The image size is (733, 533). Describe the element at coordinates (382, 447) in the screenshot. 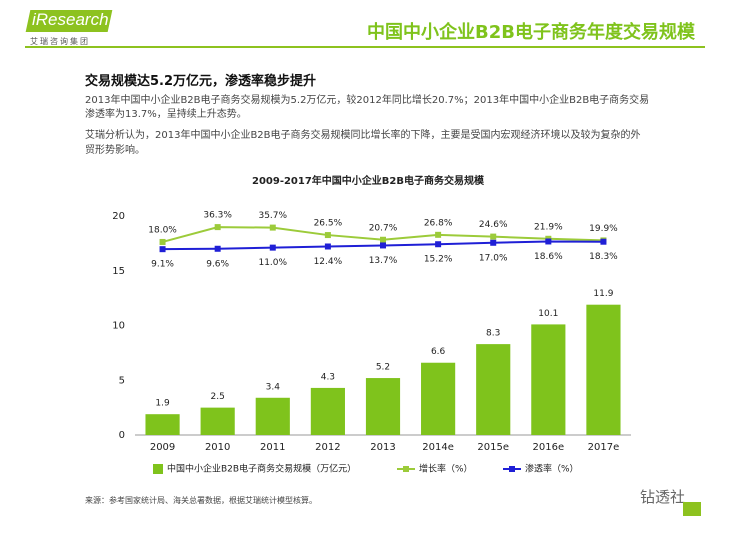

I see `x-tick-label: 2013` at that location.